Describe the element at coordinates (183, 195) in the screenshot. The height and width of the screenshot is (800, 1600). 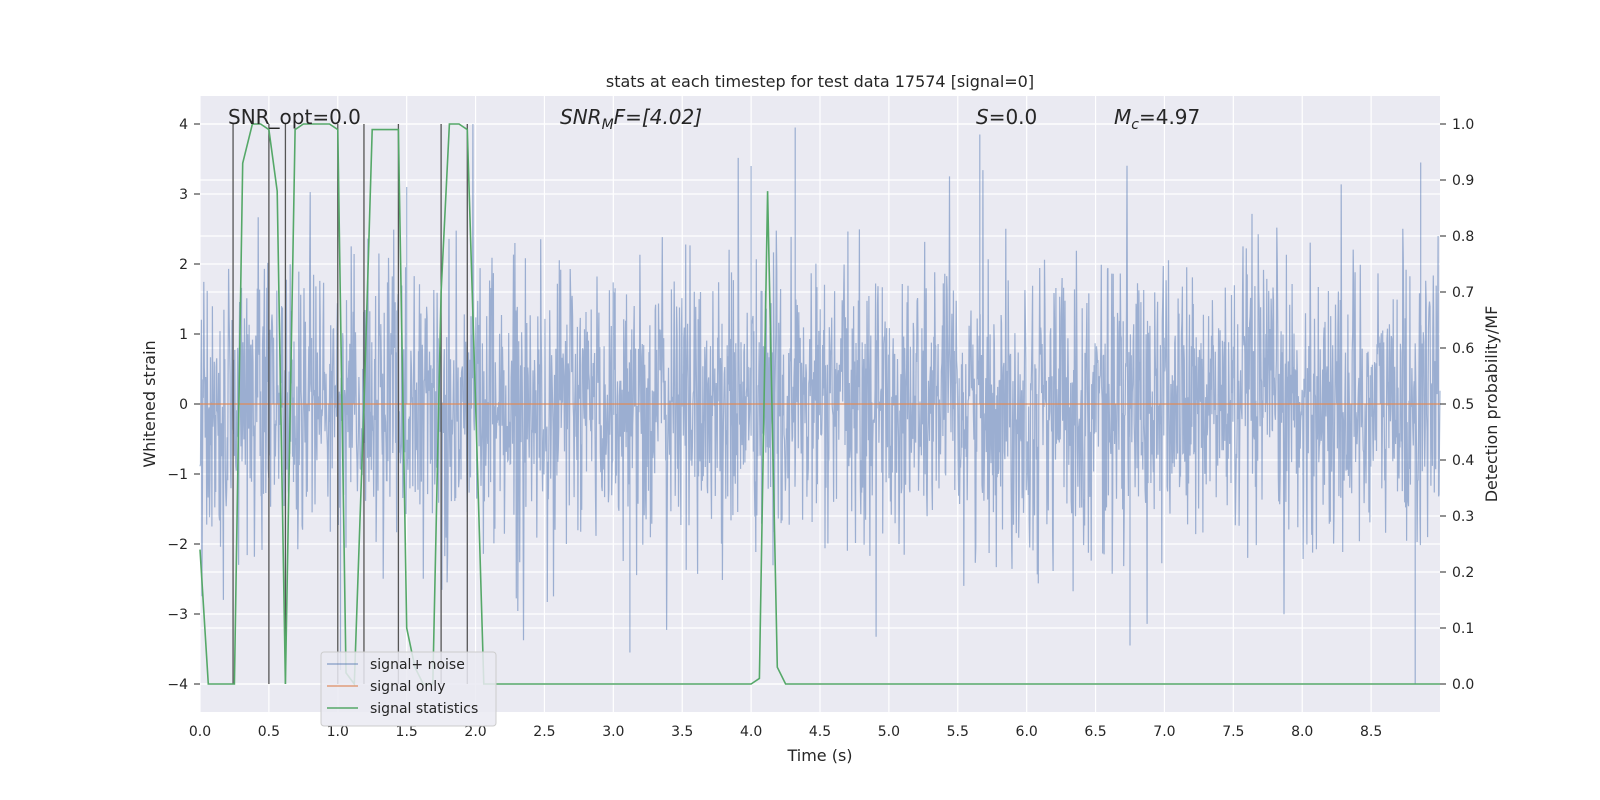
I see `y-tick-label: 3` at that location.